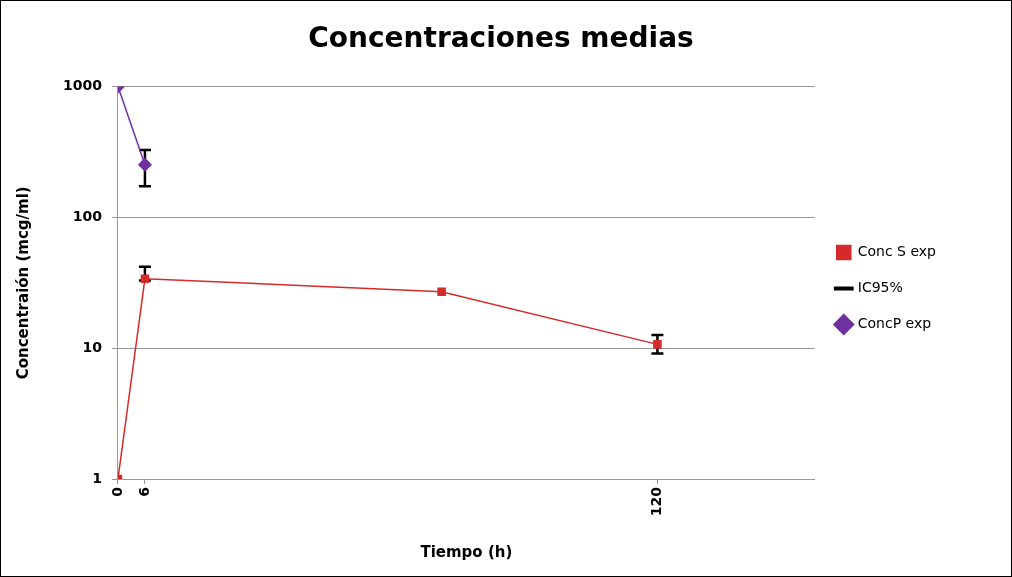 Image resolution: width=1012 pixels, height=577 pixels. What do you see at coordinates (501, 38) in the screenshot?
I see `chart-title: Concentraciones medias` at bounding box center [501, 38].